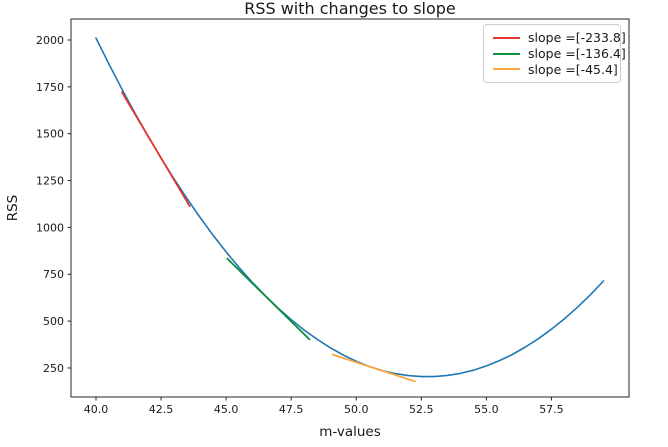  What do you see at coordinates (50, 227) in the screenshot?
I see `y-tick-label: 1000` at bounding box center [50, 227].